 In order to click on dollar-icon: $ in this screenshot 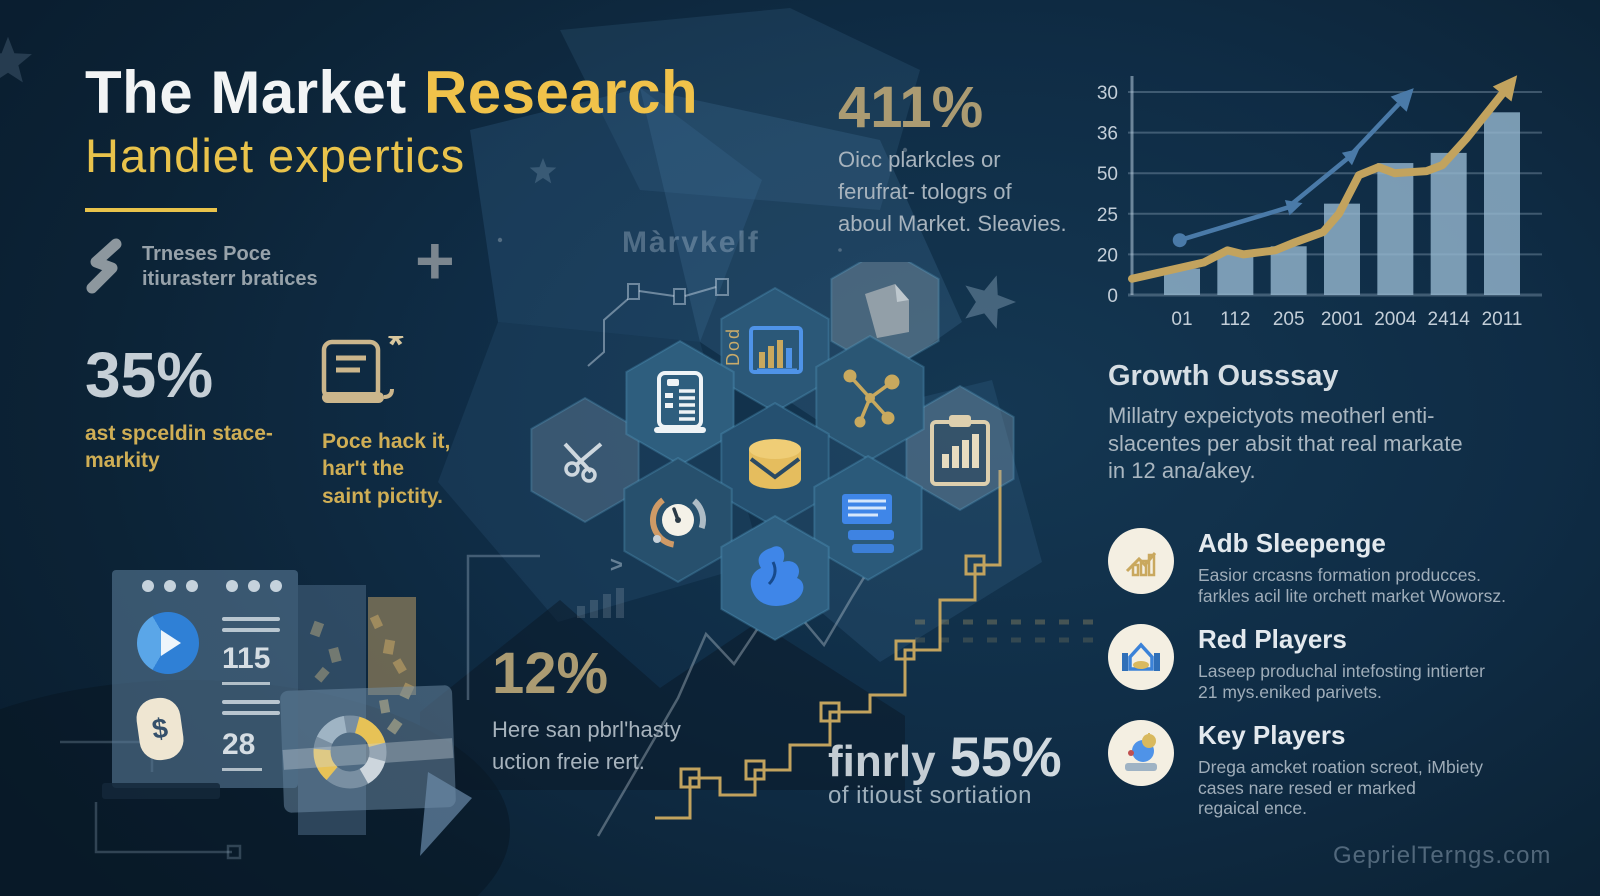, I will do `click(160, 729)`.